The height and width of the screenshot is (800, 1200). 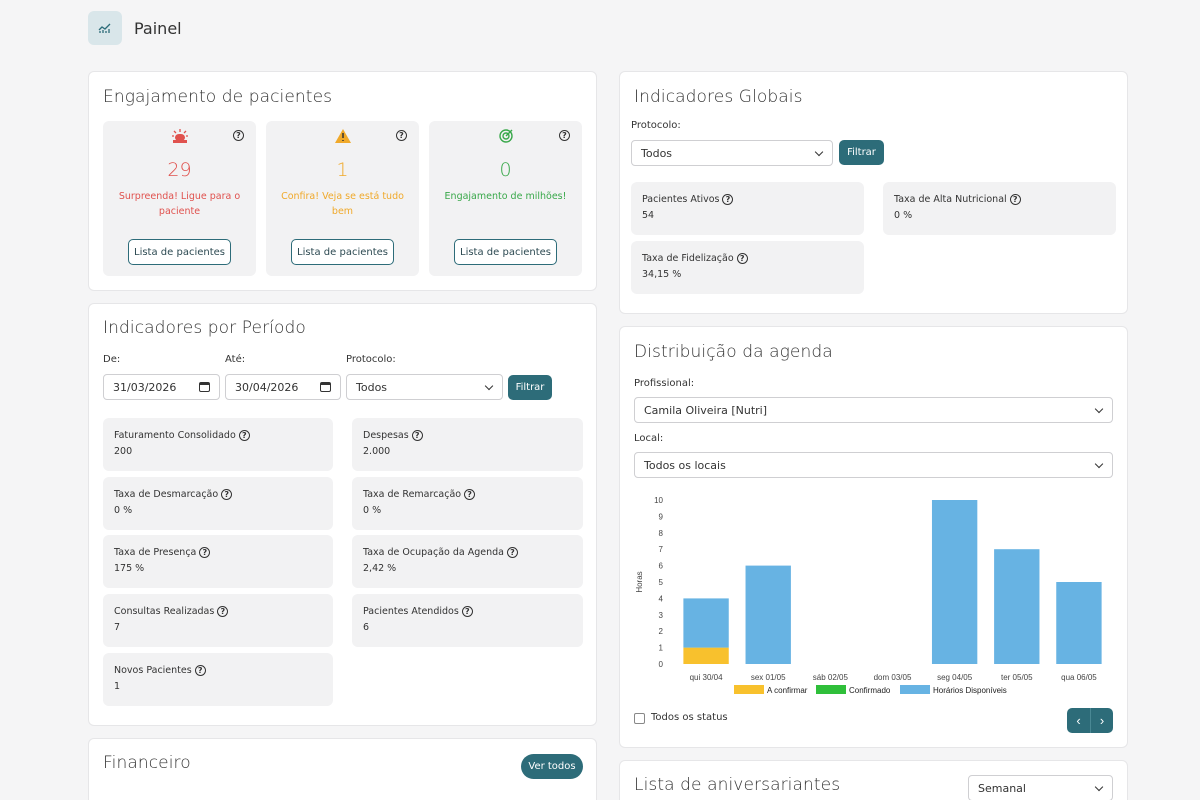 What do you see at coordinates (873, 465) in the screenshot?
I see `location-select: Todos os locais` at bounding box center [873, 465].